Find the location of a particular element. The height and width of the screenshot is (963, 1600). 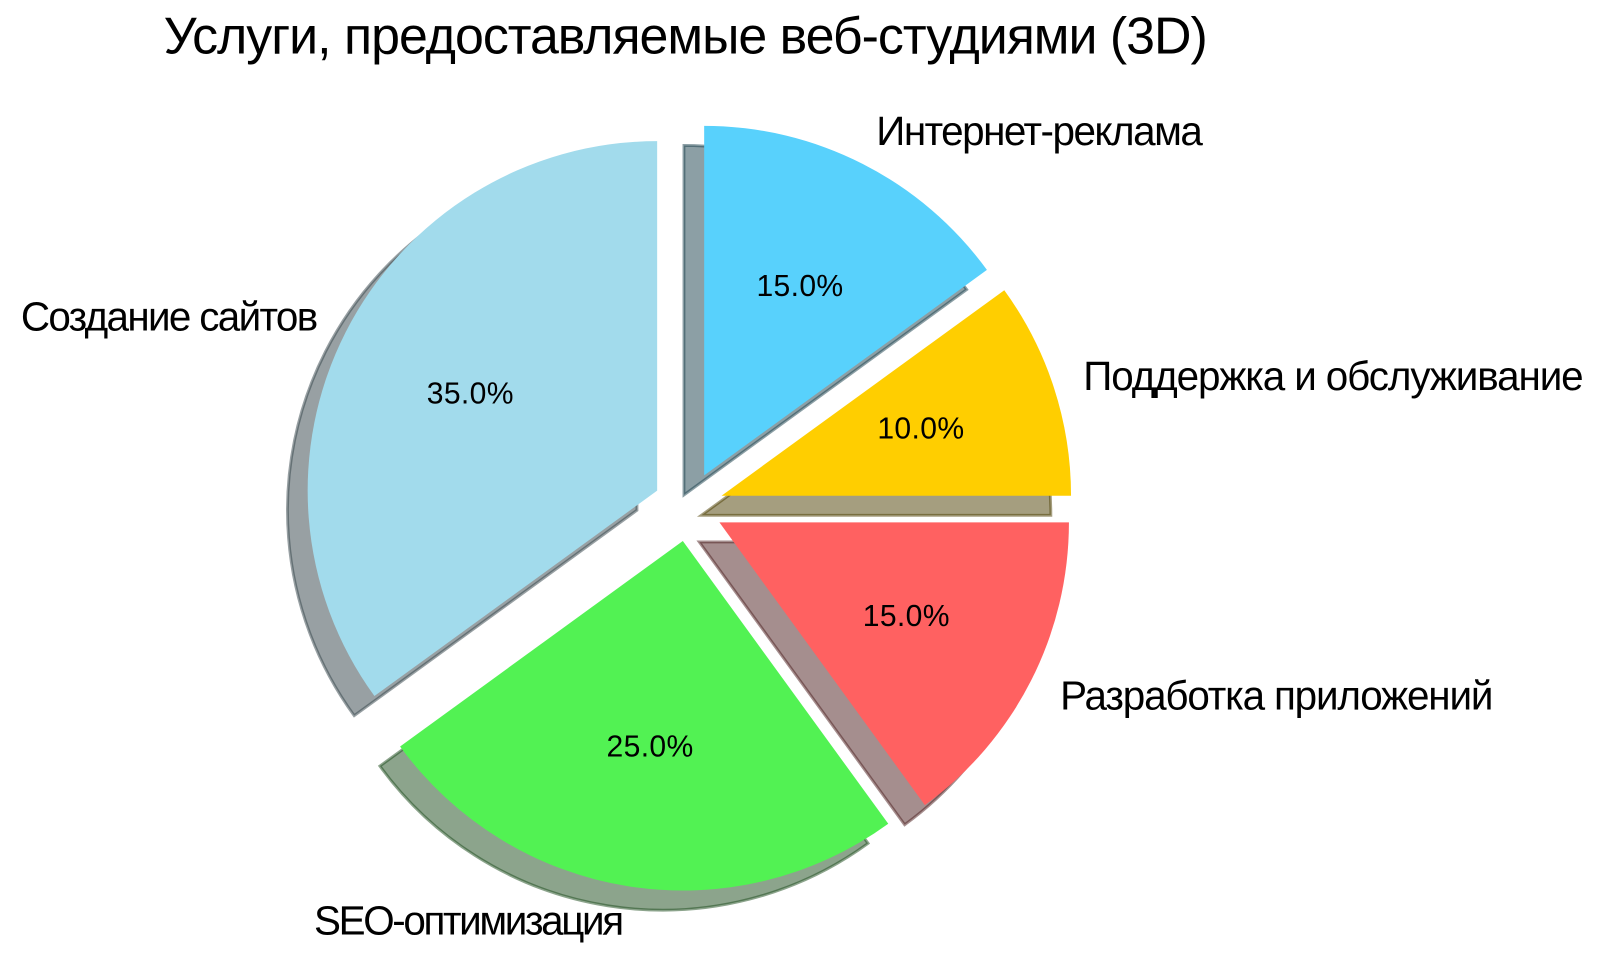

svg-text: Интернет-реклама is located at coordinates (1039, 131).